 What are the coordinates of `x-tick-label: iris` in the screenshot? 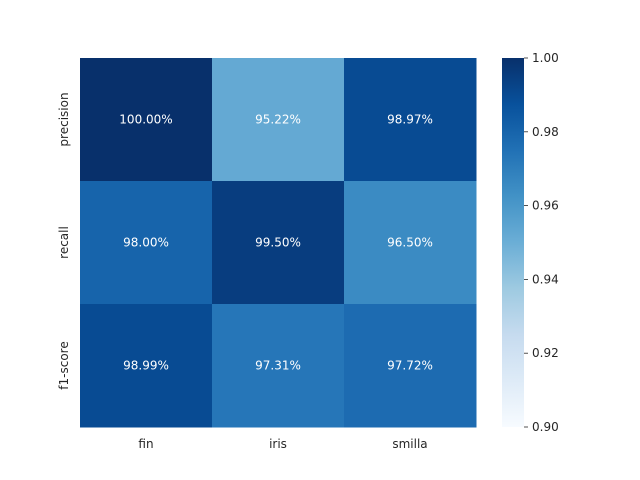 It's located at (278, 444).